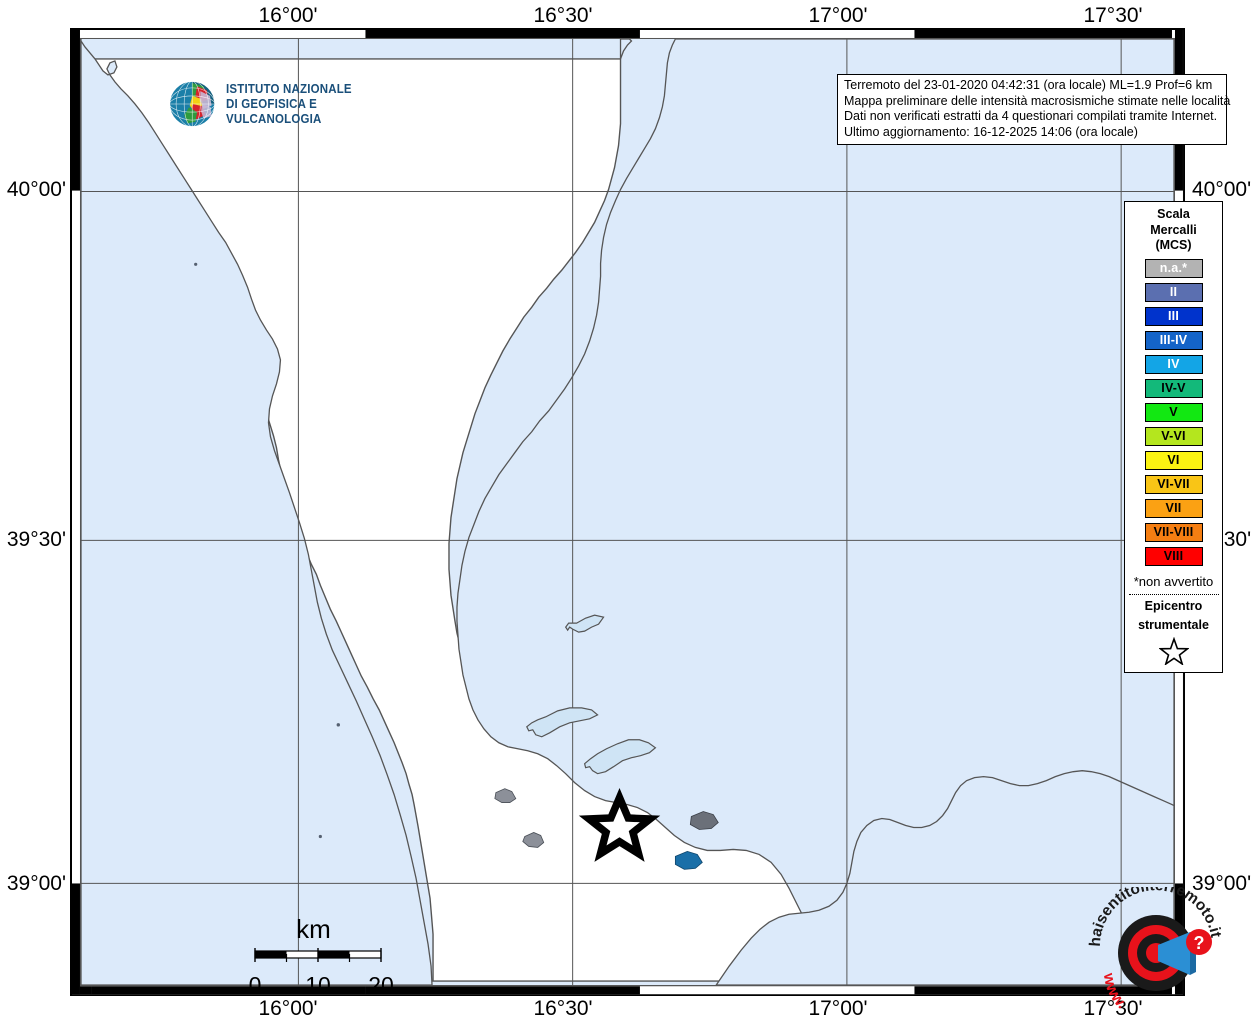 This screenshot has height=1024, width=1255. I want to click on hsit-logo-graphic: ? haisentitoilterremoto.it www., so click(1155, 944).